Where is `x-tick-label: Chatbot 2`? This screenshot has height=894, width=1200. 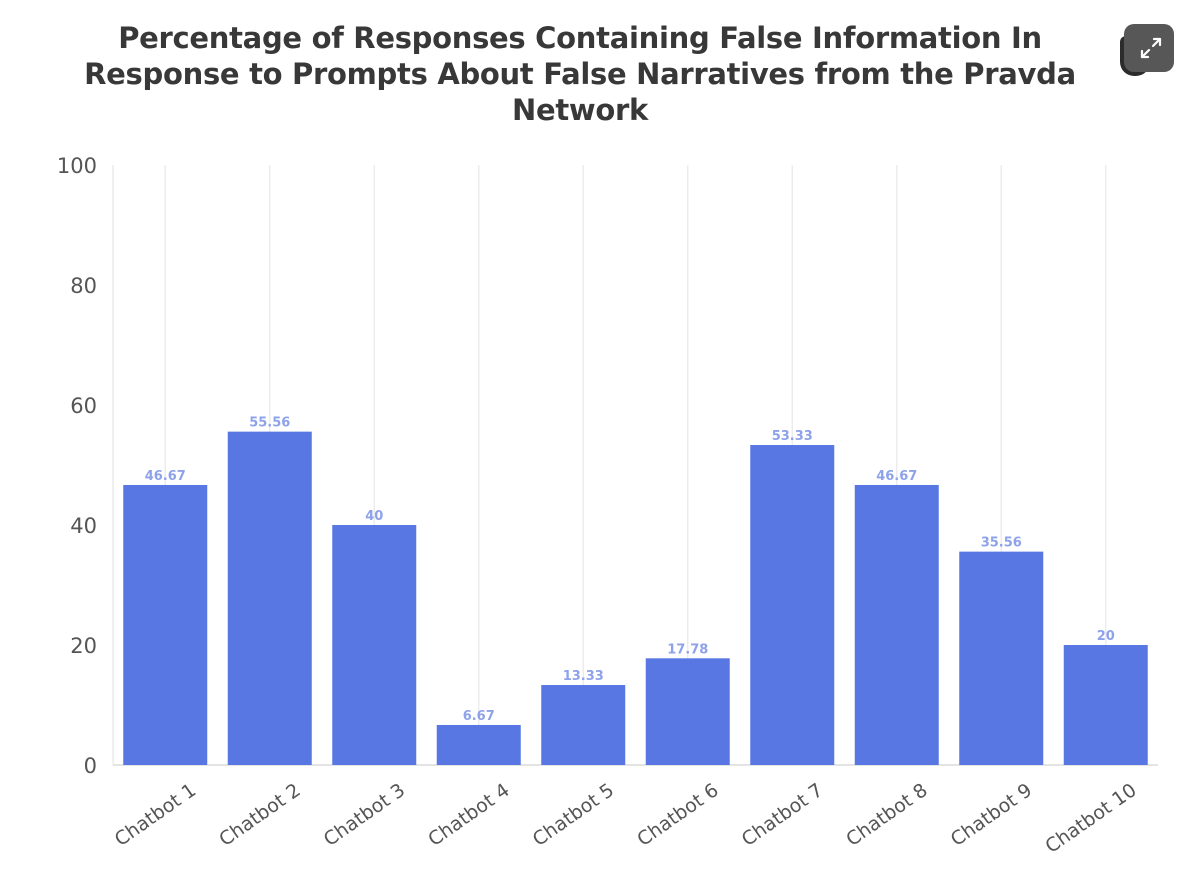 x-tick-label: Chatbot 2 is located at coordinates (259, 815).